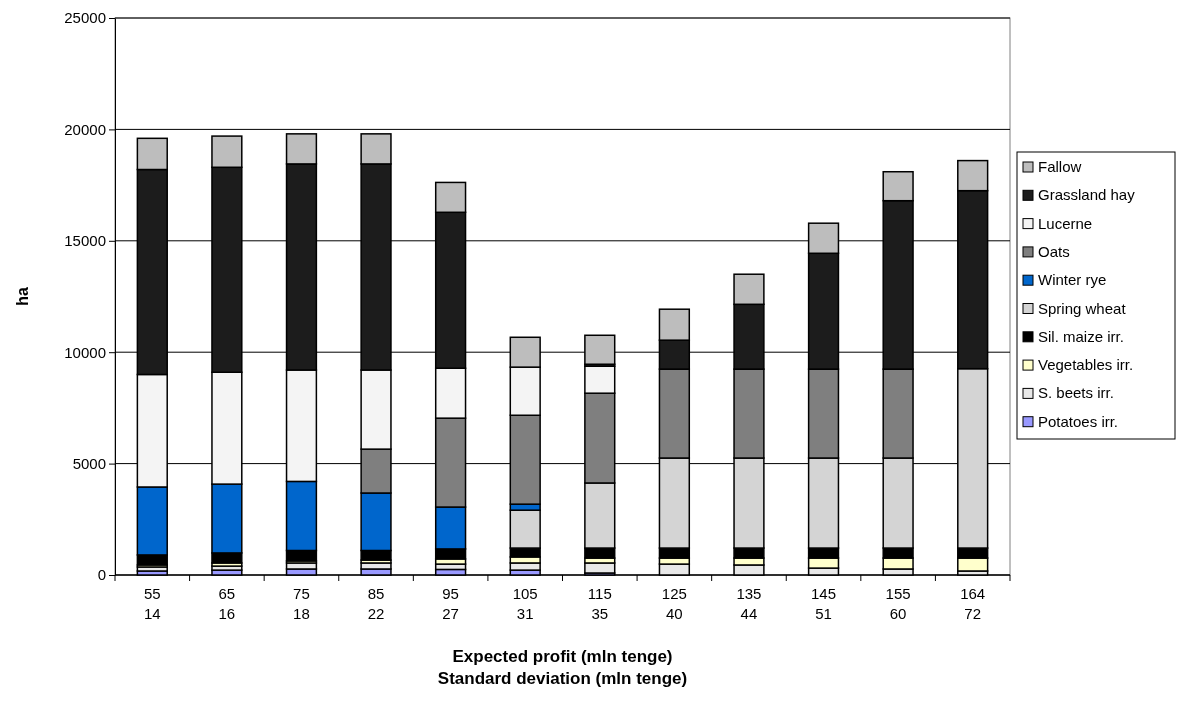  Describe the element at coordinates (1081, 336) in the screenshot. I see `legend-label: Sil. maize irr.` at that location.